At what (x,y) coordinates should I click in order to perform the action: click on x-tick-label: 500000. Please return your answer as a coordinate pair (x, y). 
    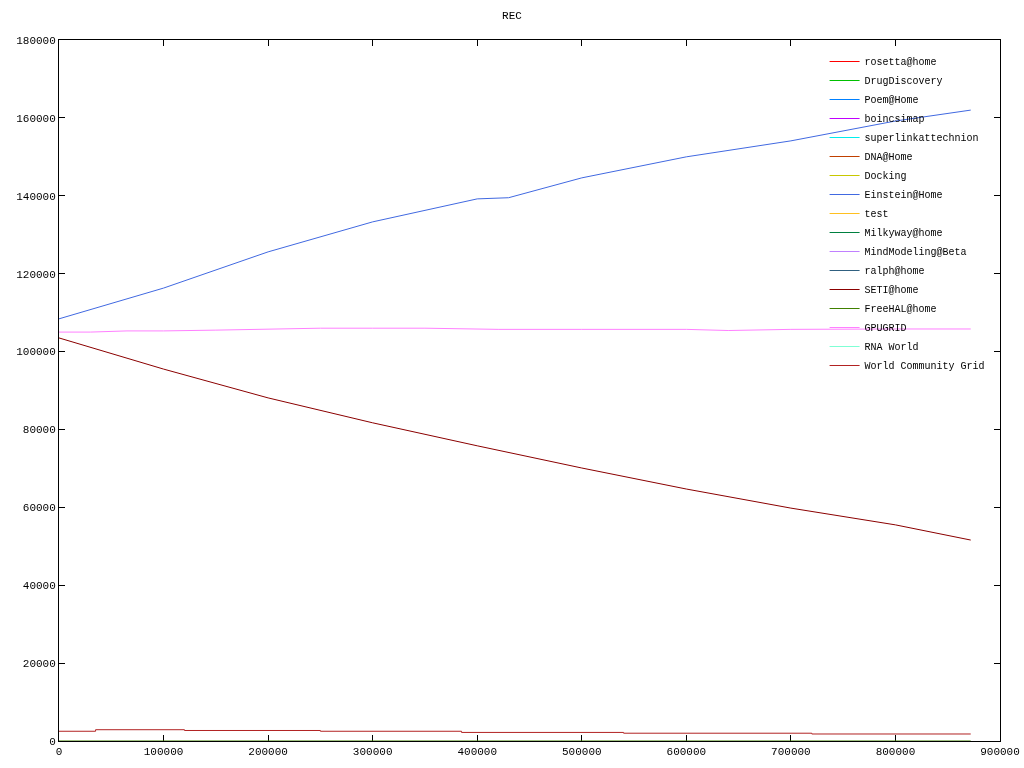
    Looking at the image, I should click on (581, 752).